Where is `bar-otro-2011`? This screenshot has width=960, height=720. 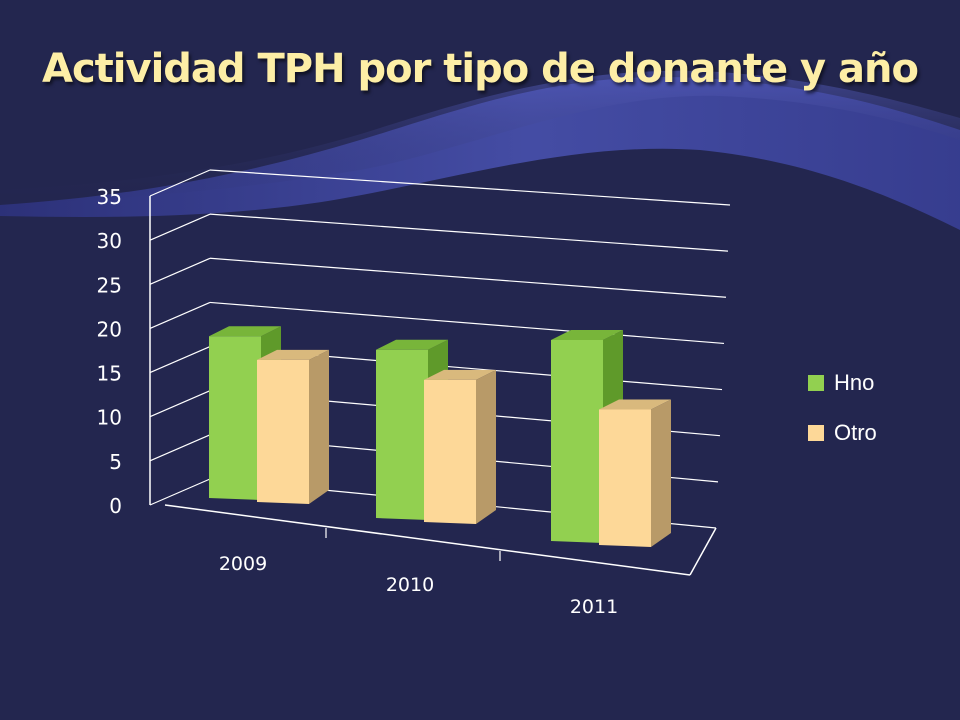 bar-otro-2011 is located at coordinates (635, 473).